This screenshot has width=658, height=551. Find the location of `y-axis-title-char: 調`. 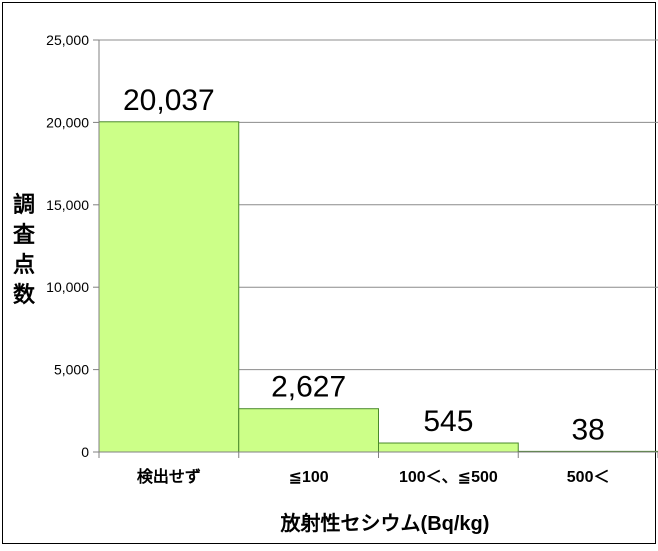

y-axis-title-char: 調 is located at coordinates (24, 204).